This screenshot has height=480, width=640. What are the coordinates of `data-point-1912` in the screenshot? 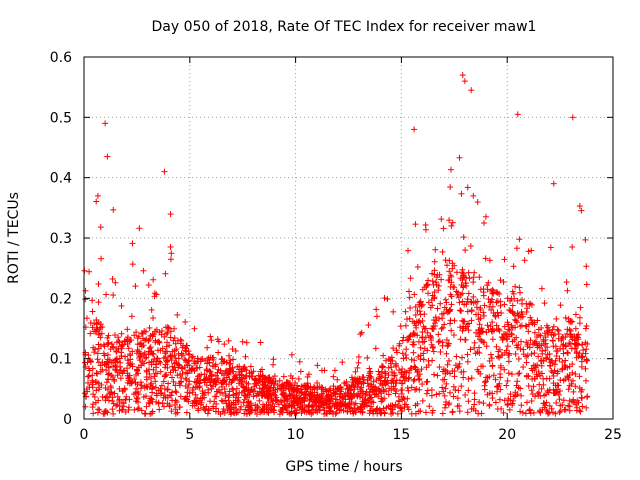 It's located at (422, 304).